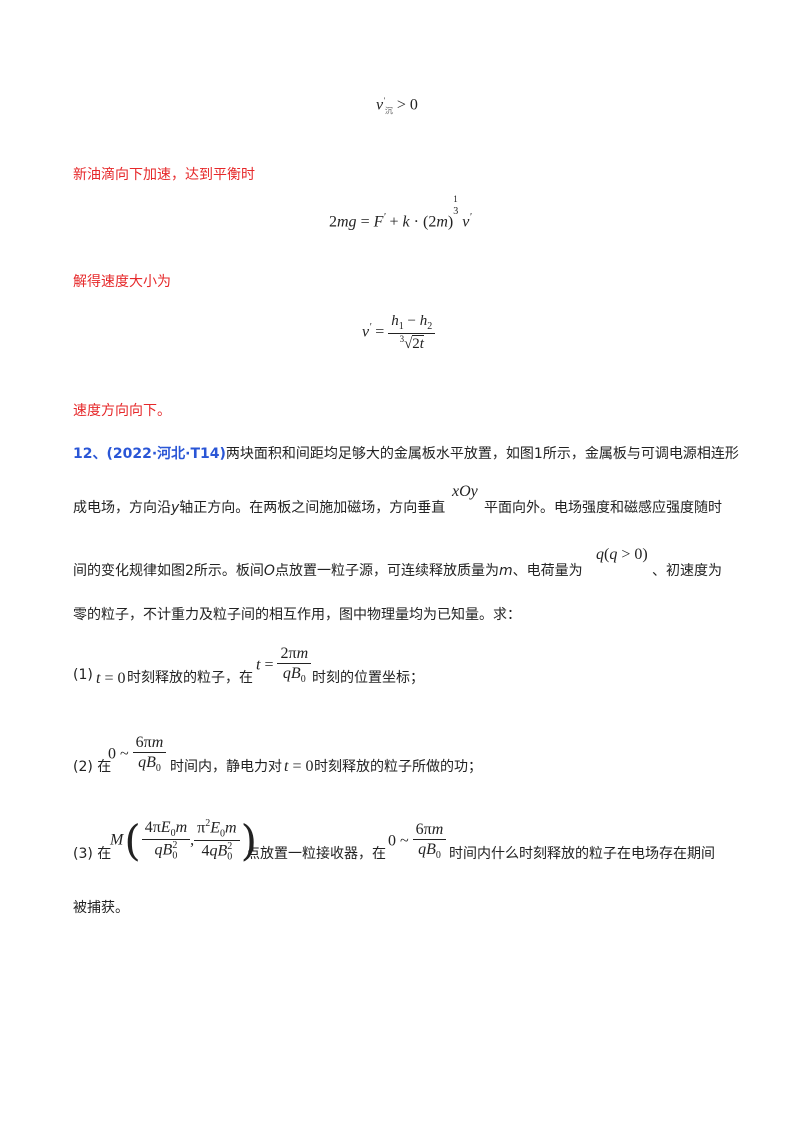 Image resolution: width=800 pixels, height=1132 pixels. Describe the element at coordinates (312, 508) in the screenshot. I see `problem-text-2c: 轴正方向。在两板之间施加磁场，方向垂直` at that location.